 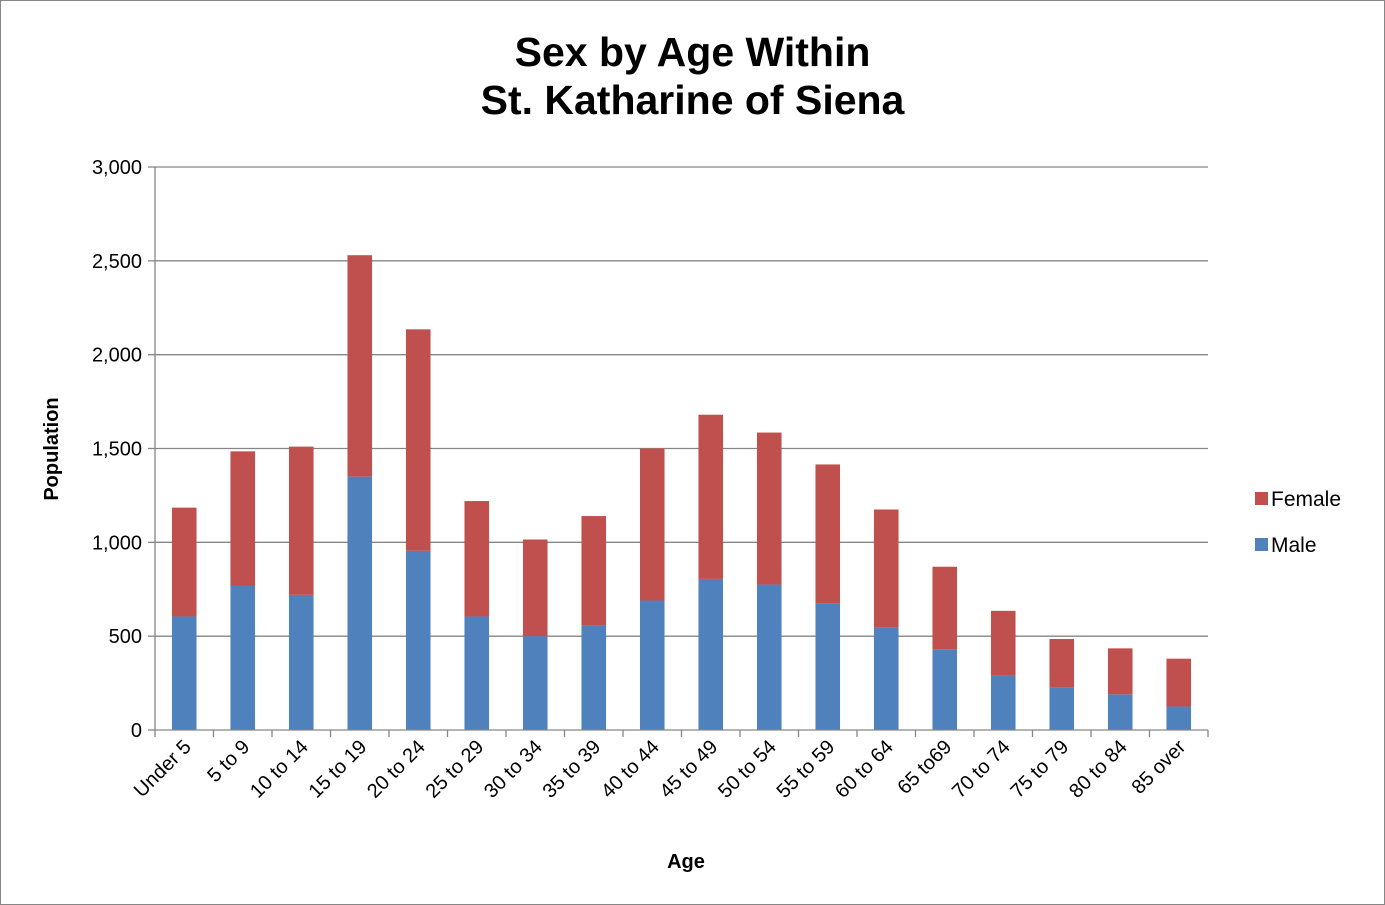 What do you see at coordinates (117, 450) in the screenshot?
I see `y-tick-label: 1,500` at bounding box center [117, 450].